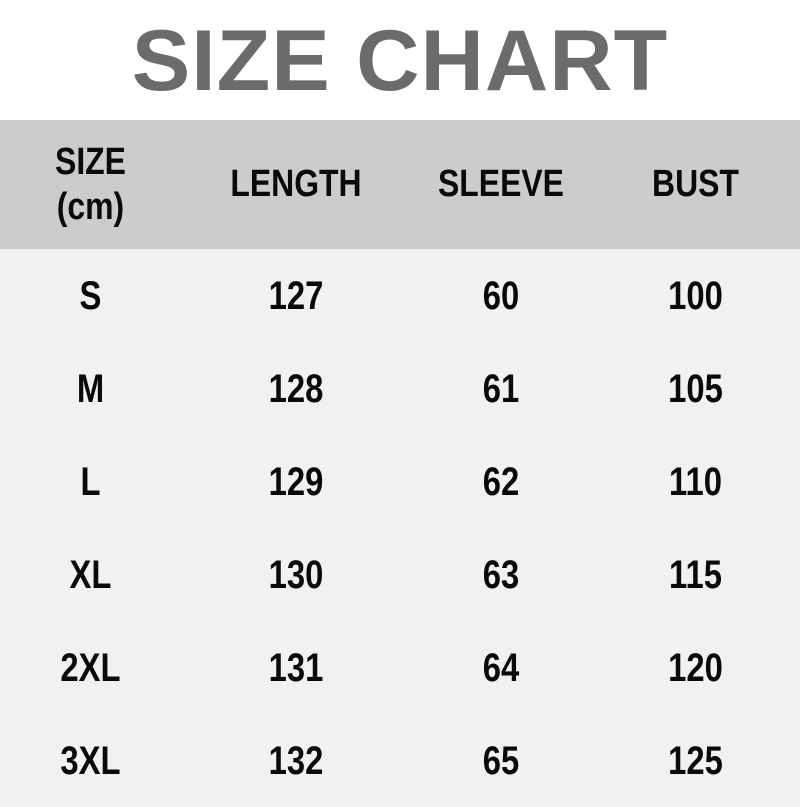 The image size is (800, 807). I want to click on cell-bust: 125, so click(695, 760).